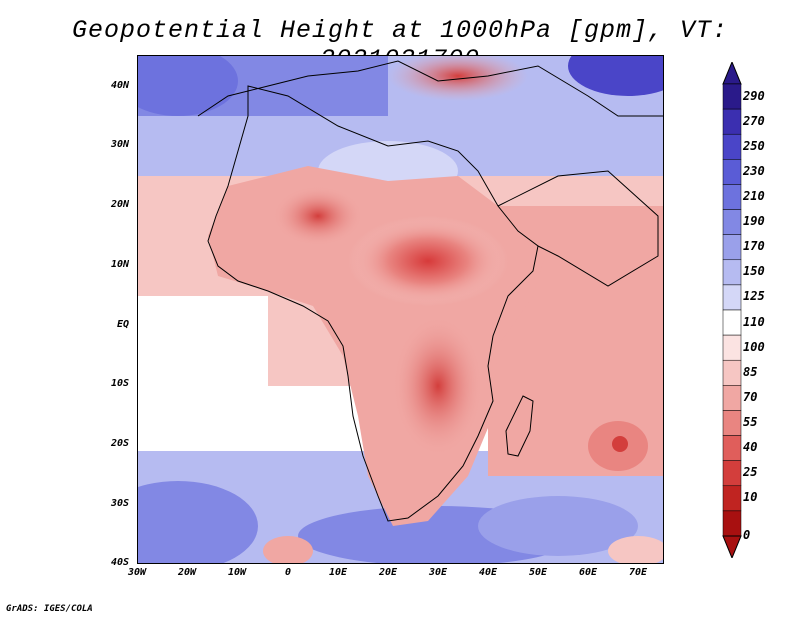 The width and height of the screenshot is (800, 618). Describe the element at coordinates (137, 572) in the screenshot. I see `lon-label: 30W` at that location.